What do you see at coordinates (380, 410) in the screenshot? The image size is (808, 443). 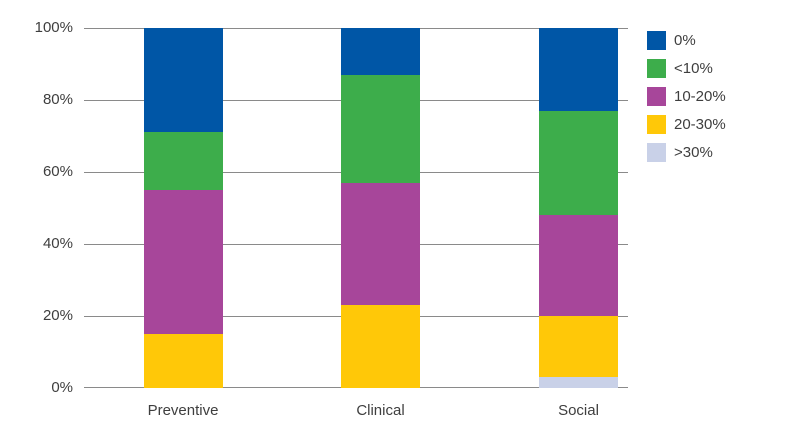 I see `x-axis-category-label: Clinical` at bounding box center [380, 410].